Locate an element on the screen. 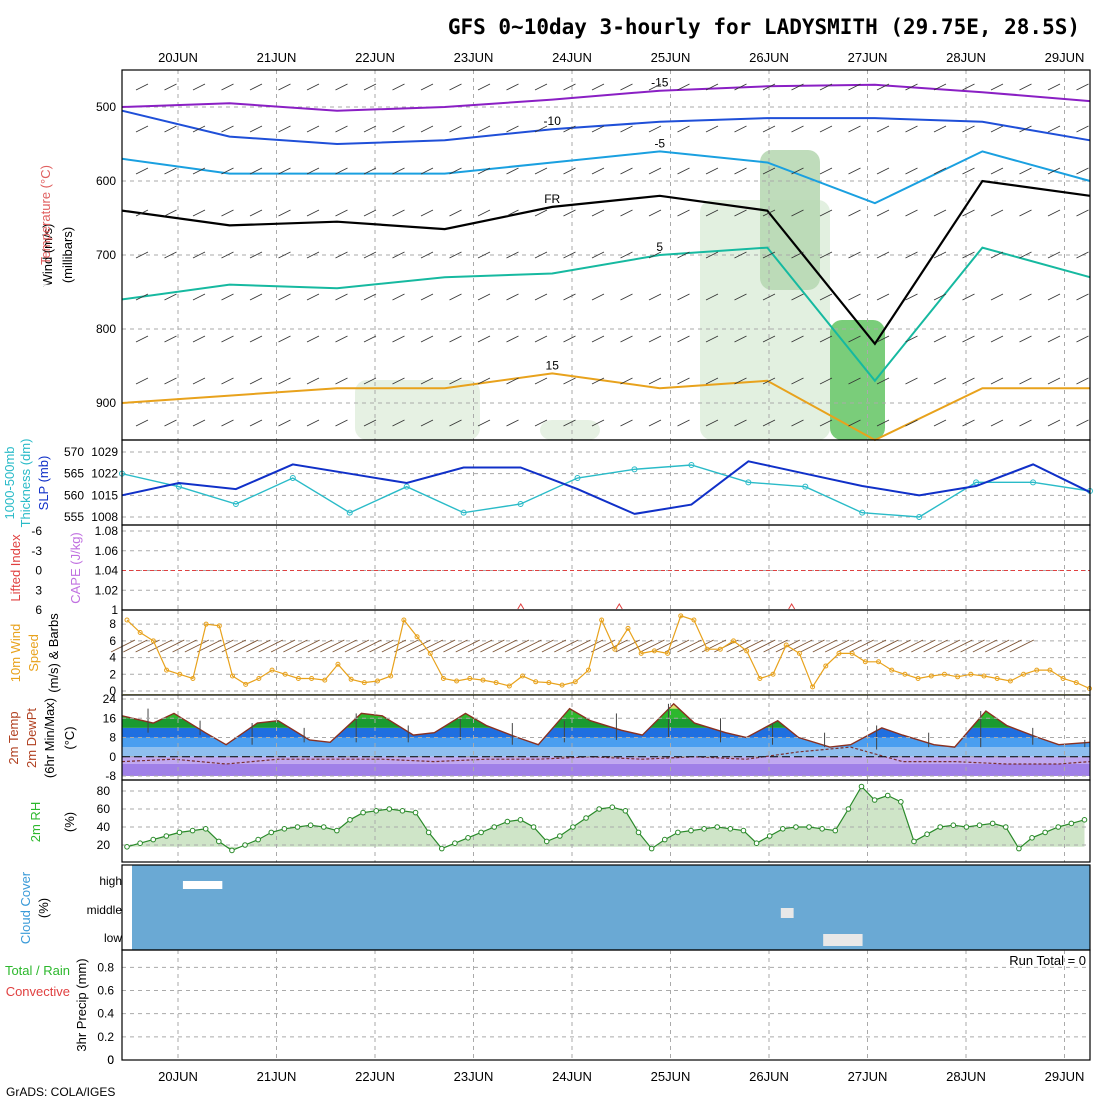 Image resolution: width=1100 pixels, height=1100 pixels. y-tick-label: 1.08 is located at coordinates (107, 531).